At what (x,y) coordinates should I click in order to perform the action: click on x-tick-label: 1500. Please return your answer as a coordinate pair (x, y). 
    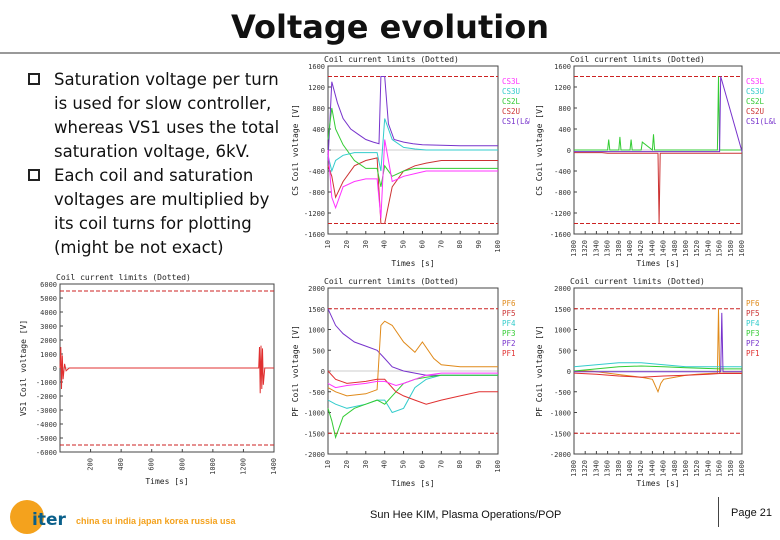
    Looking at the image, I should click on (686, 248).